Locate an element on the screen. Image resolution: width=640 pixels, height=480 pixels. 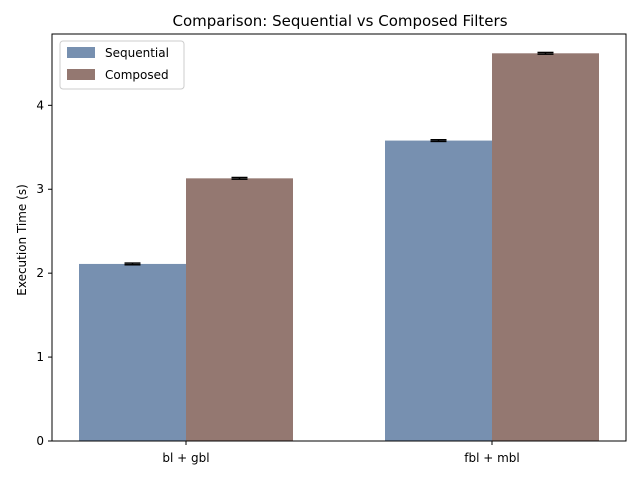
y-axis-label: Execution Time (s) is located at coordinates (22, 240).